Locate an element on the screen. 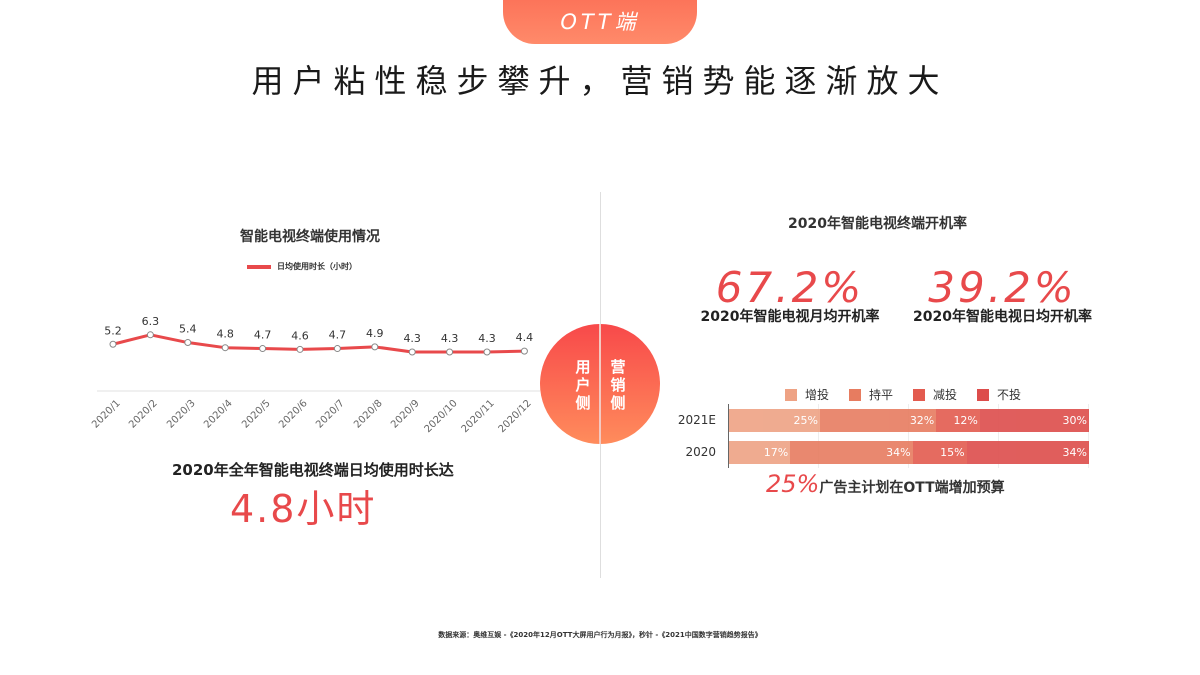 The width and height of the screenshot is (1200, 675). usage-summary-text: 2020年全年智能电视终端日均使用时长达 is located at coordinates (313, 470).